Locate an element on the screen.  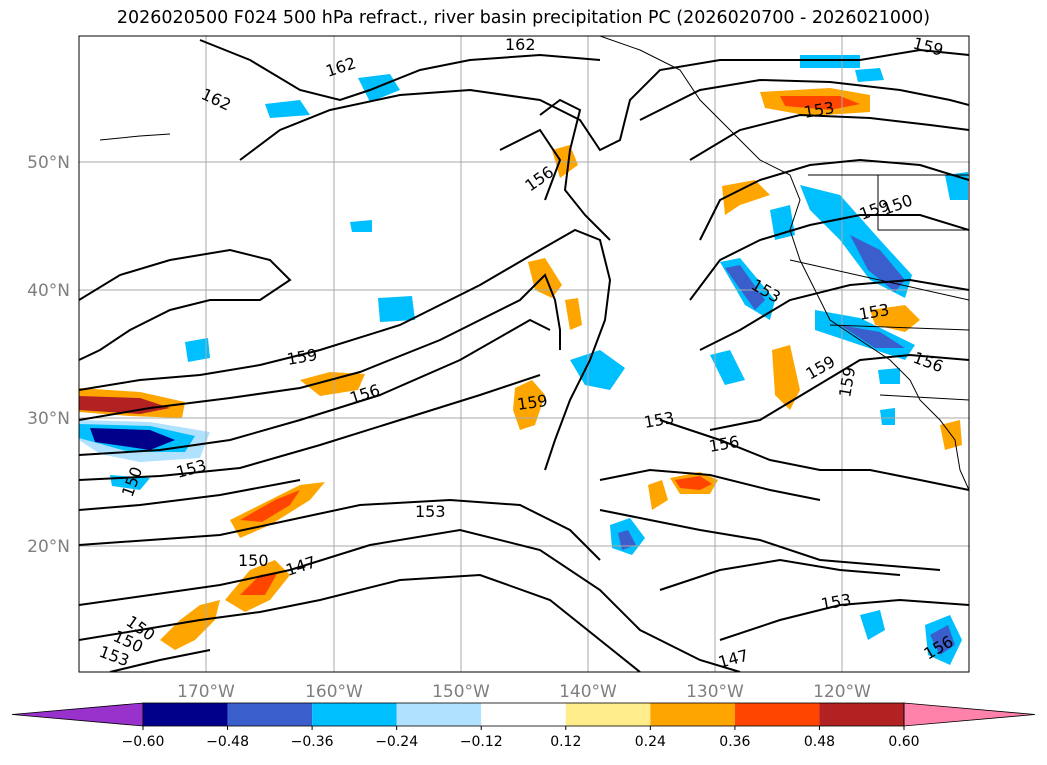
lat-label: 40°N is located at coordinates (48, 291).